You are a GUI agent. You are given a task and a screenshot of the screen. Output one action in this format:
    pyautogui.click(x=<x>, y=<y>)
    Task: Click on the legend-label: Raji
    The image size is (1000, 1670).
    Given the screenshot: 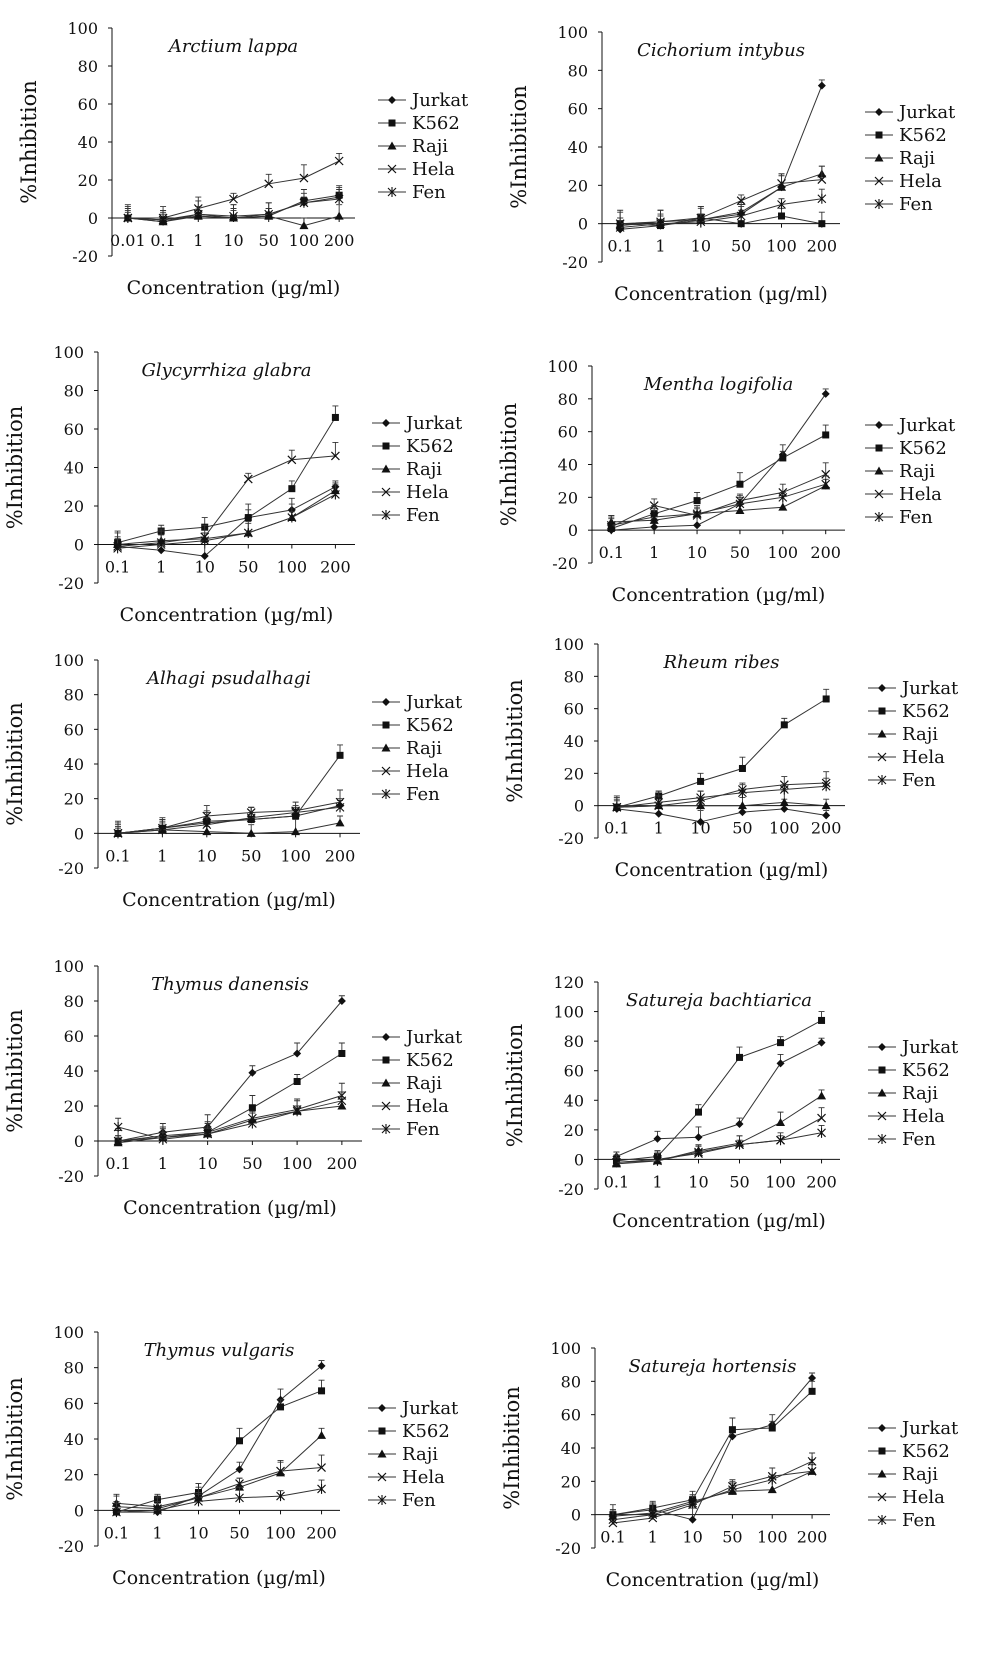 What is the action you would take?
    pyautogui.click(x=424, y=469)
    